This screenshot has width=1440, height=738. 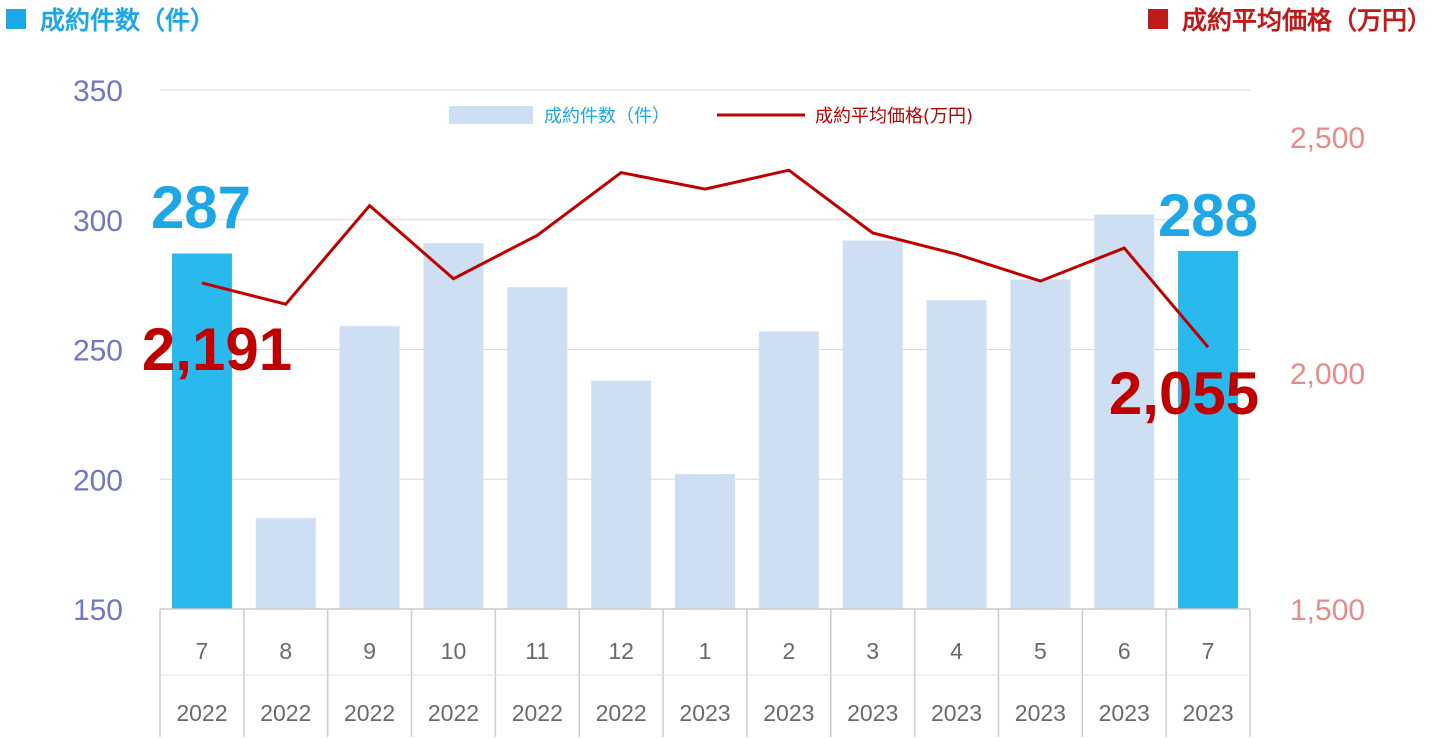 What do you see at coordinates (711, 116) in the screenshot?
I see `legend: 成約件数（件） 成約平均価格(万円)` at bounding box center [711, 116].